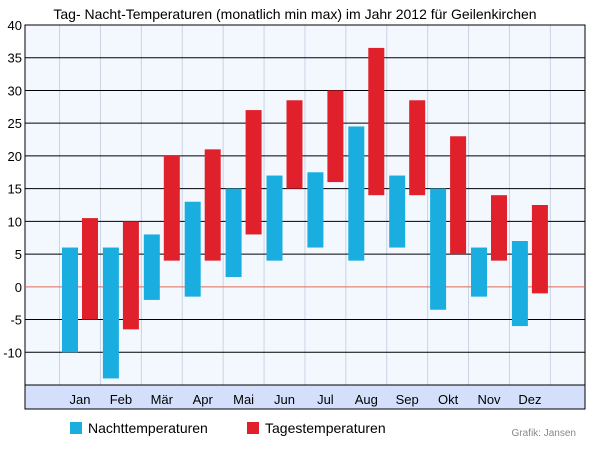 This screenshot has height=450, width=590. What do you see at coordinates (212, 205) in the screenshot?
I see `day-temp-bar-apr` at bounding box center [212, 205].